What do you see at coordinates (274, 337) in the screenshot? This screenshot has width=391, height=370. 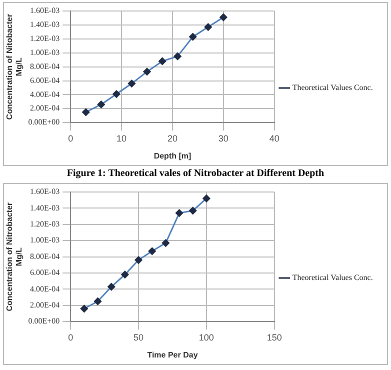 I see `x-tick-label: 150` at bounding box center [274, 337].